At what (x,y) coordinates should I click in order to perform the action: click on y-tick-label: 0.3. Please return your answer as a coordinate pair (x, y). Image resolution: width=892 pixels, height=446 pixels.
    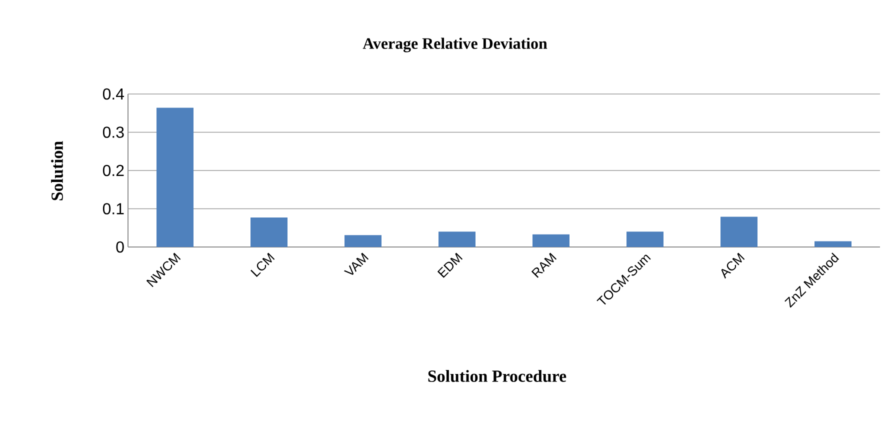
    Looking at the image, I should click on (113, 132).